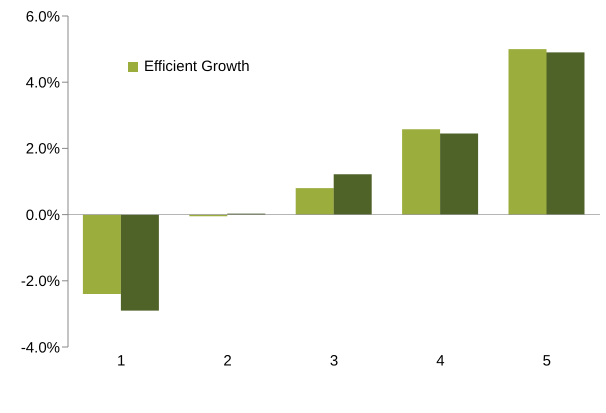 Image resolution: width=606 pixels, height=413 pixels. What do you see at coordinates (43, 83) in the screenshot?
I see `y-tick-label: 4.0%` at bounding box center [43, 83].